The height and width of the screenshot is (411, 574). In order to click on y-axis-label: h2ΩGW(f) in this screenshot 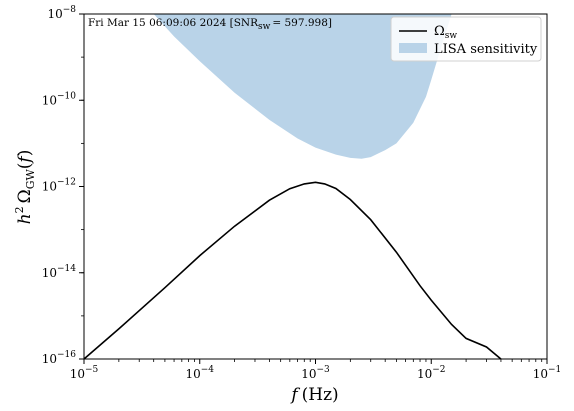, I will do `click(25, 187)`.